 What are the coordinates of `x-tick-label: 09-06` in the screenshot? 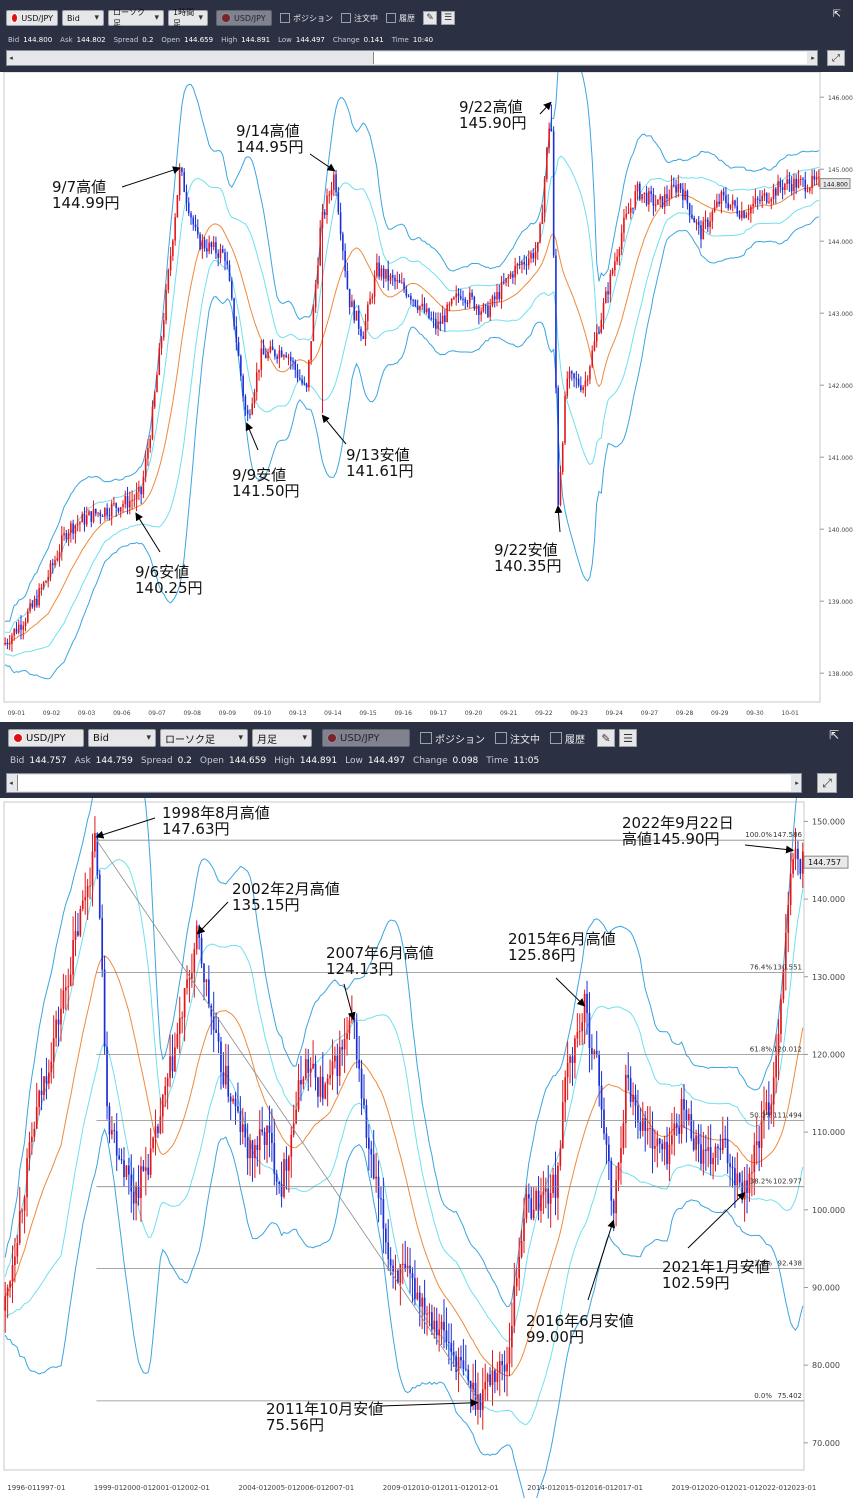 It's located at (122, 713).